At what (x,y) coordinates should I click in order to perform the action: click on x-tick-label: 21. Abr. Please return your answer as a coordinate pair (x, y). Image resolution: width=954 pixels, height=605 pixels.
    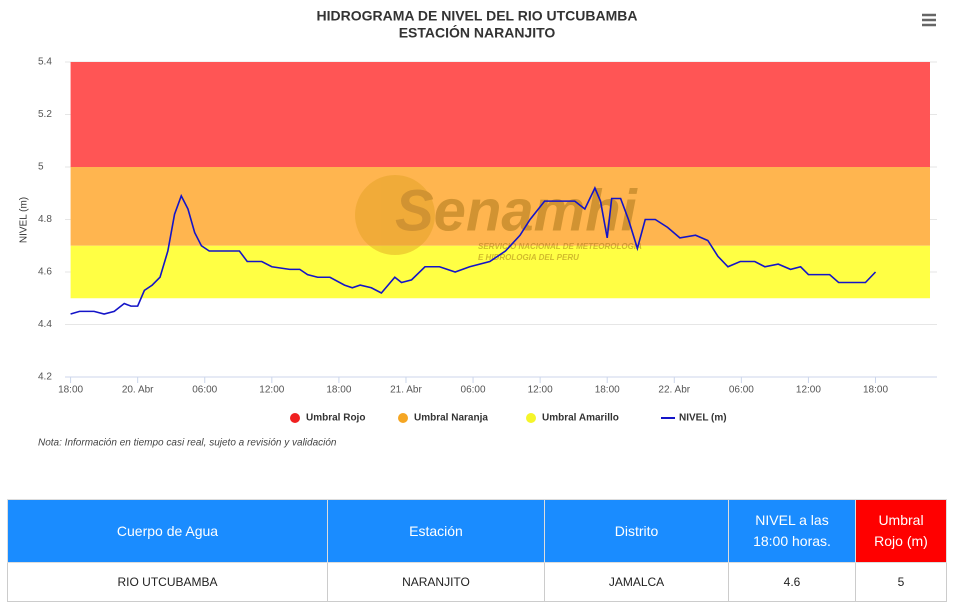
    Looking at the image, I should click on (406, 390).